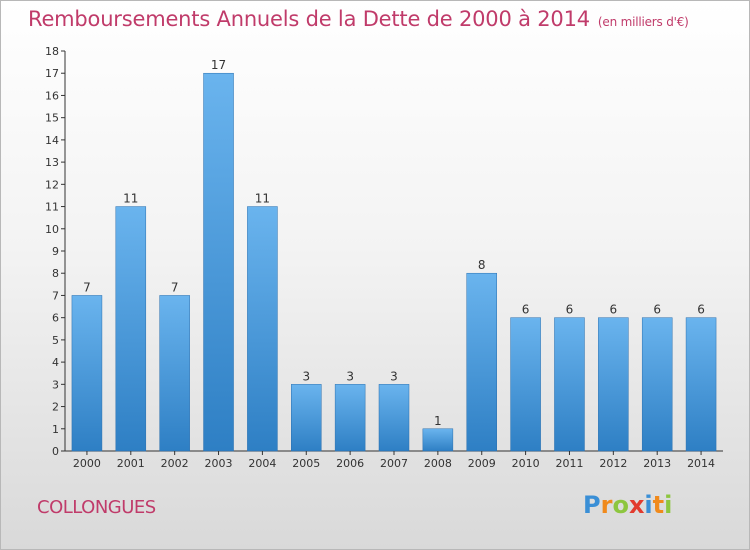 This screenshot has width=750, height=550. What do you see at coordinates (620, 505) in the screenshot?
I see `logo-letter: o` at bounding box center [620, 505].